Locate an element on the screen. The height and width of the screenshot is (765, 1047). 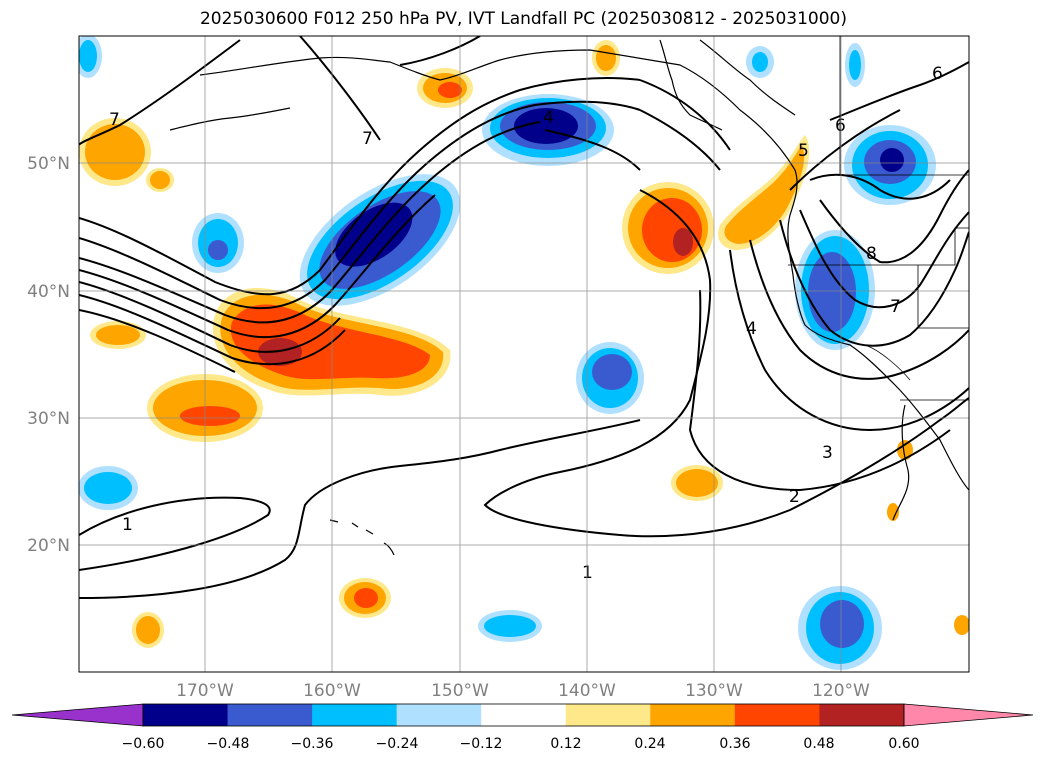
contour-label-4-north: 4 is located at coordinates (548, 118).